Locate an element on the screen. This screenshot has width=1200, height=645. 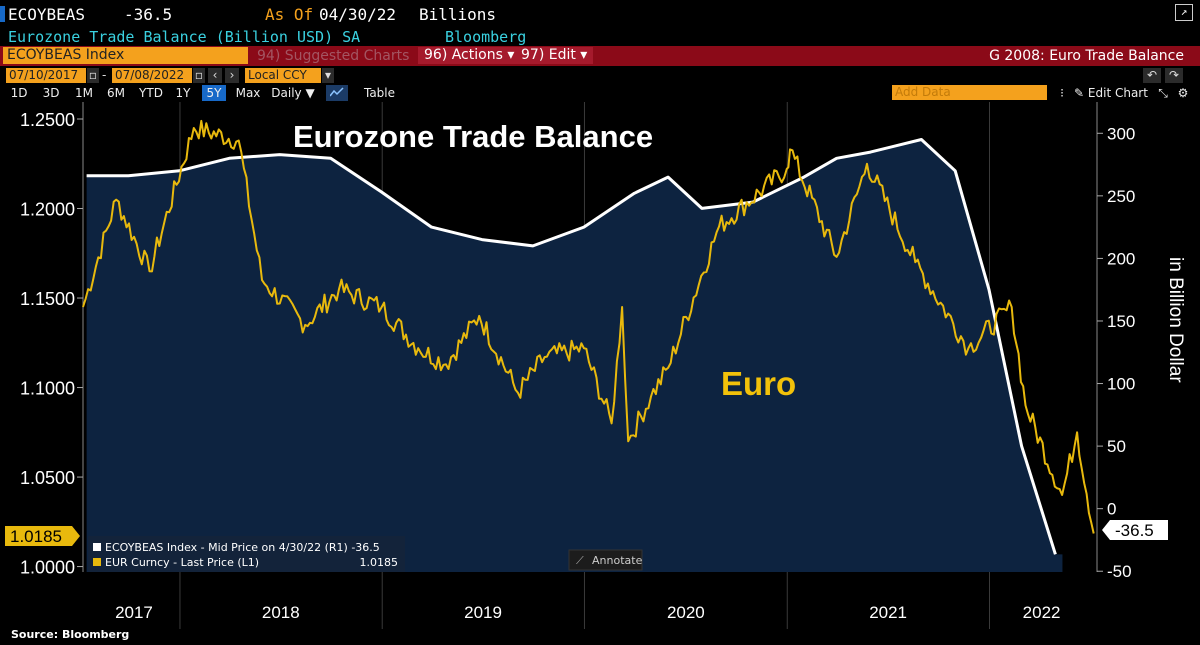
prev-period-icon: ‹ is located at coordinates (215, 75).